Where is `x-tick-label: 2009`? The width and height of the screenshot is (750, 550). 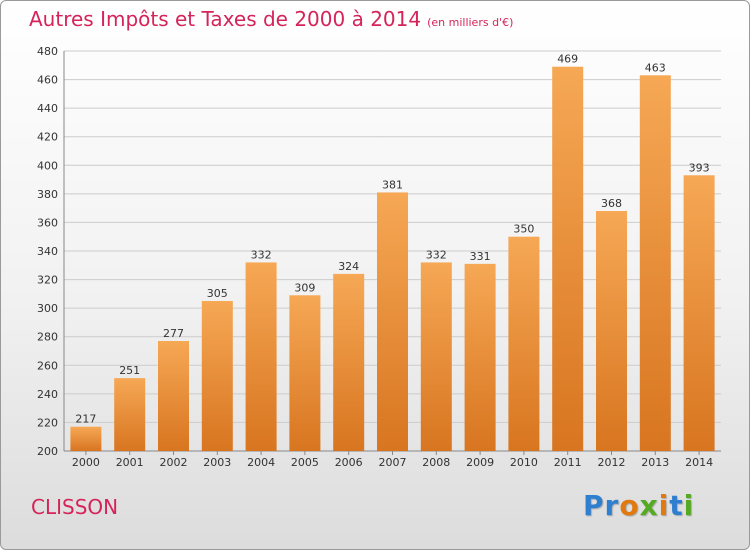 x-tick-label: 2009 is located at coordinates (480, 462).